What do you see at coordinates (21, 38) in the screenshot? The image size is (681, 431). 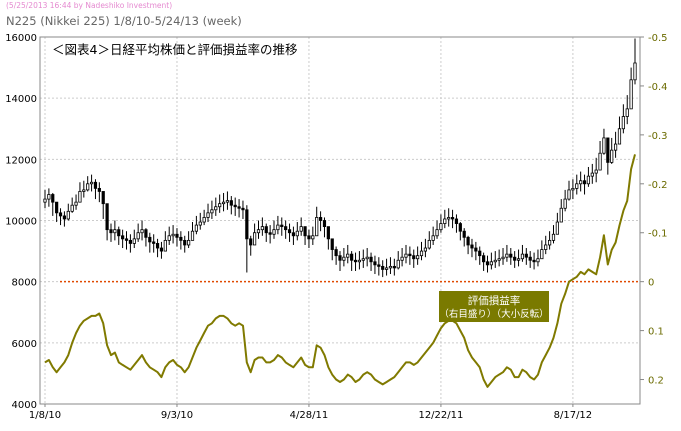 I see `y-tick-label-left: 16000` at bounding box center [21, 38].